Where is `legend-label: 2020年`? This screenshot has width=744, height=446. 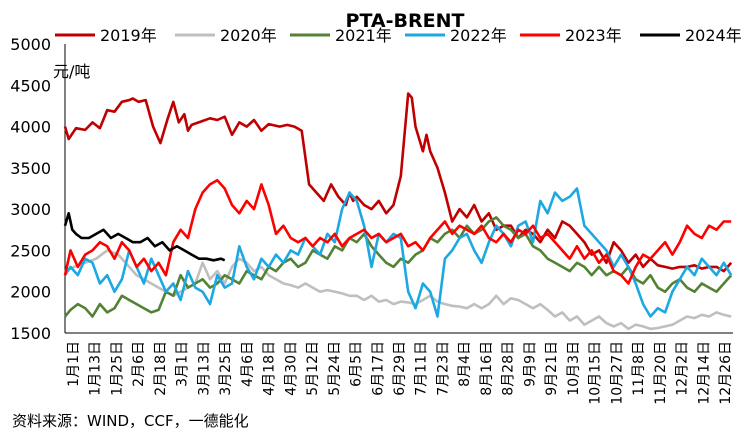 legend-label: 2020年 is located at coordinates (248, 35).